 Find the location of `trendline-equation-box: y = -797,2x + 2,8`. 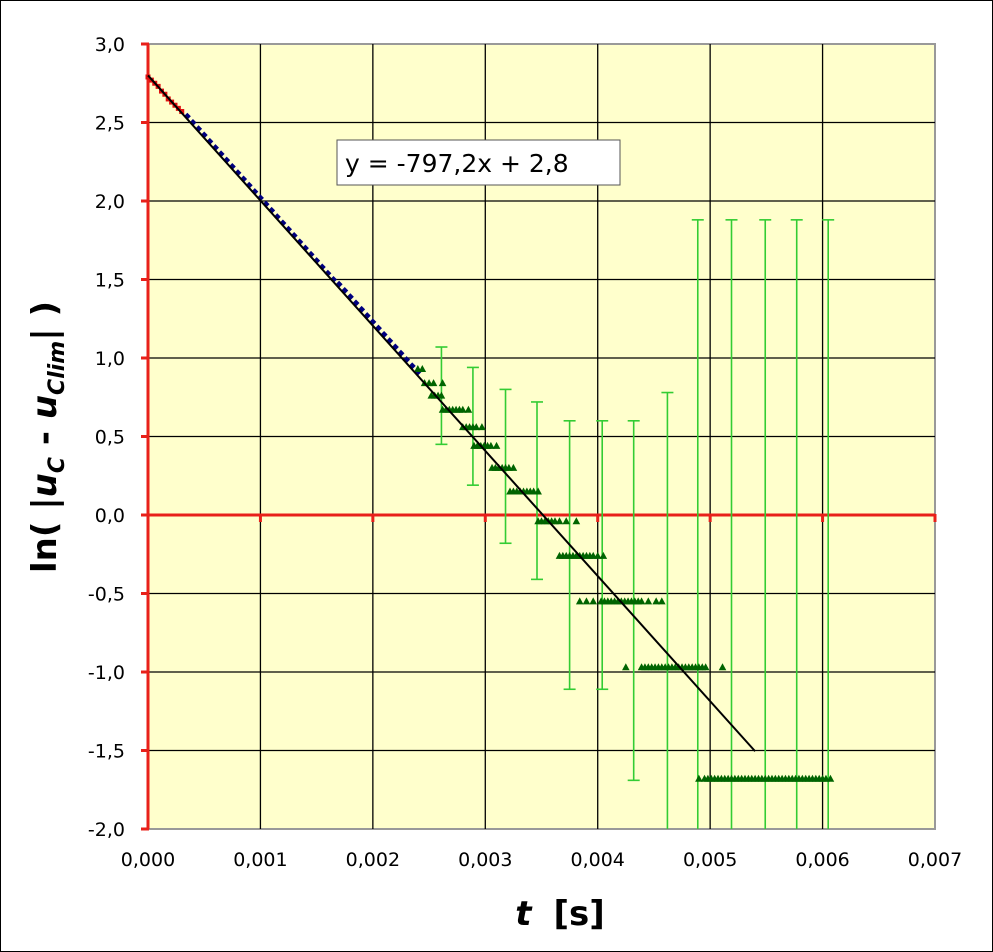

trendline-equation-box: y = -797,2x + 2,8 is located at coordinates (478, 162).